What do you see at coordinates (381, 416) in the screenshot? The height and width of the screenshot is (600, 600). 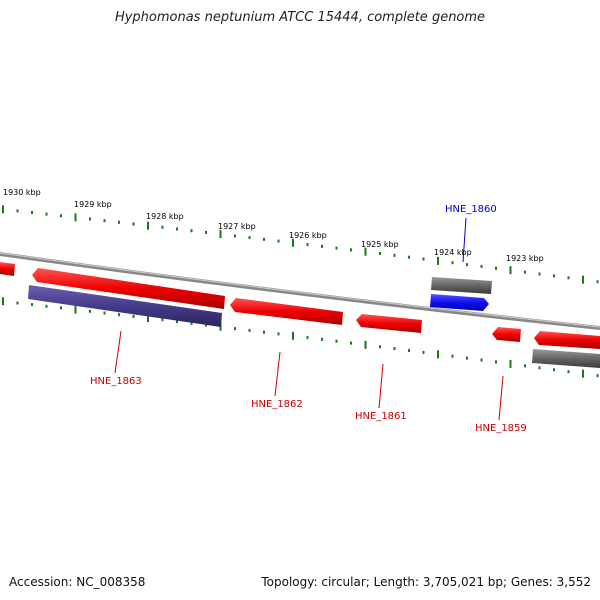 I see `gene-label-hne-1861: HNE_1861` at bounding box center [381, 416].